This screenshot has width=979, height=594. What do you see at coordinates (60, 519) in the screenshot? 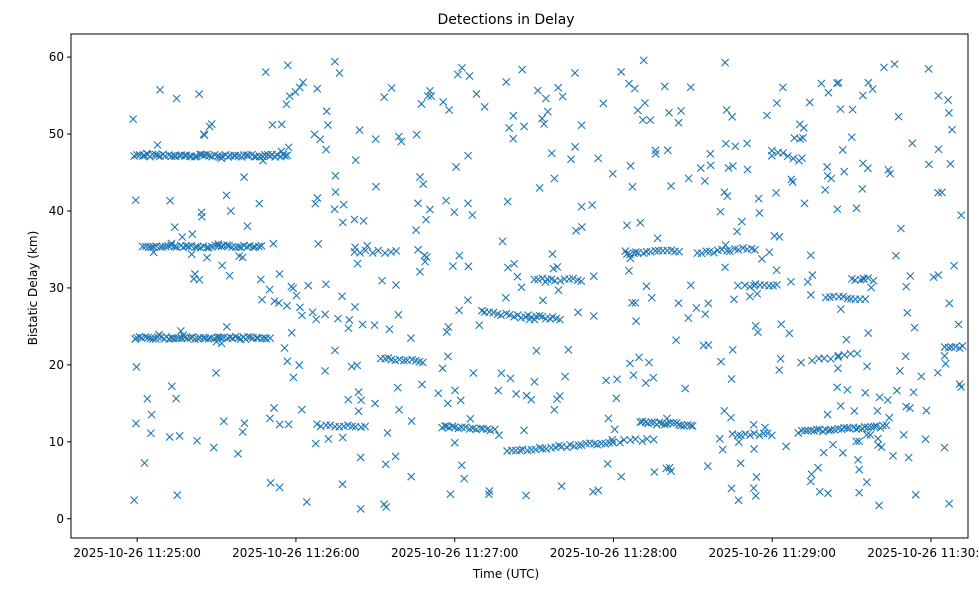
I see `y-tick-label: 0` at bounding box center [60, 519].